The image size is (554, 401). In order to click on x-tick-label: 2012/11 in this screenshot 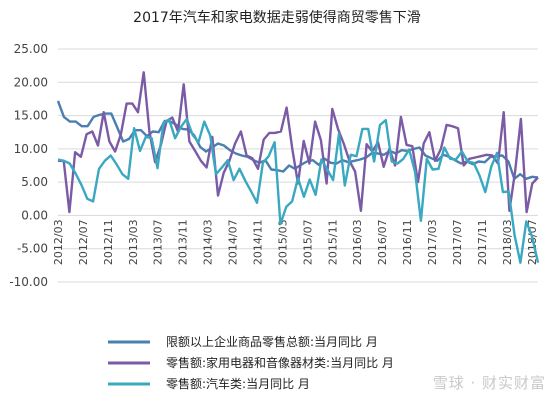, I will do `click(108, 242)`.